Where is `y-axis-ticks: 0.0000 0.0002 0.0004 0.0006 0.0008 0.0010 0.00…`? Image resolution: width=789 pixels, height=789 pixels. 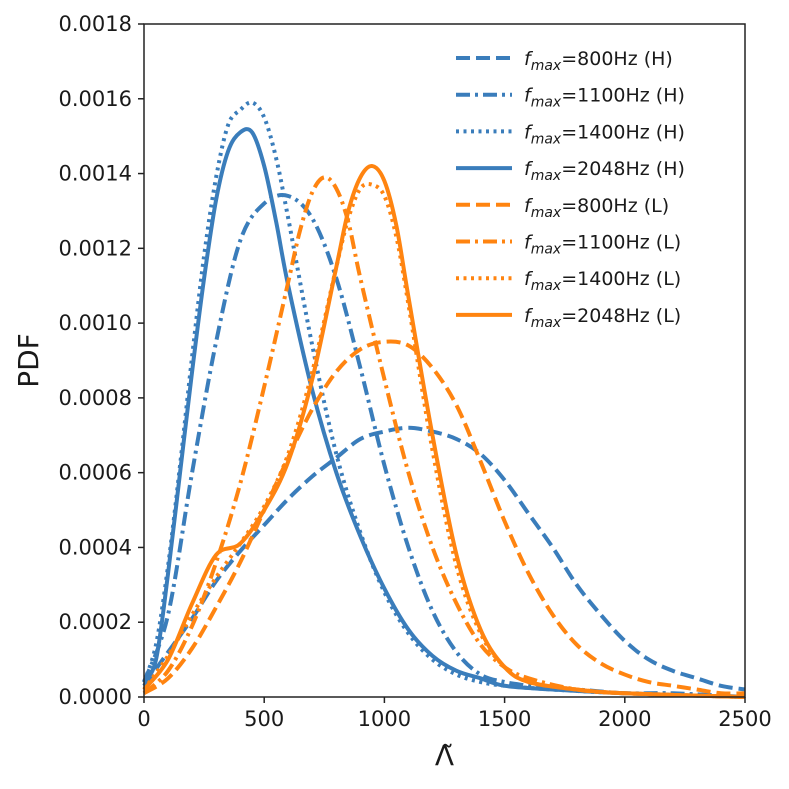
y-axis-ticks: 0.0000 0.0002 0.0004 0.0006 0.0008 0.0010 0.00… is located at coordinates (101, 360).